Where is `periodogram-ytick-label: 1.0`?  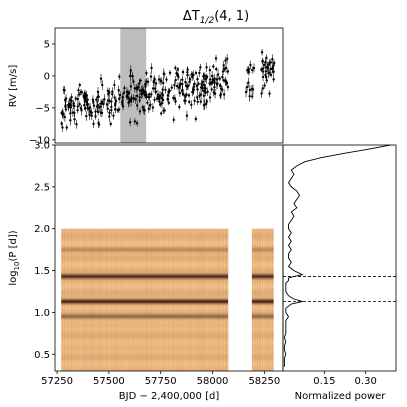
periodogram-ytick-label: 1.0 is located at coordinates (42, 313).